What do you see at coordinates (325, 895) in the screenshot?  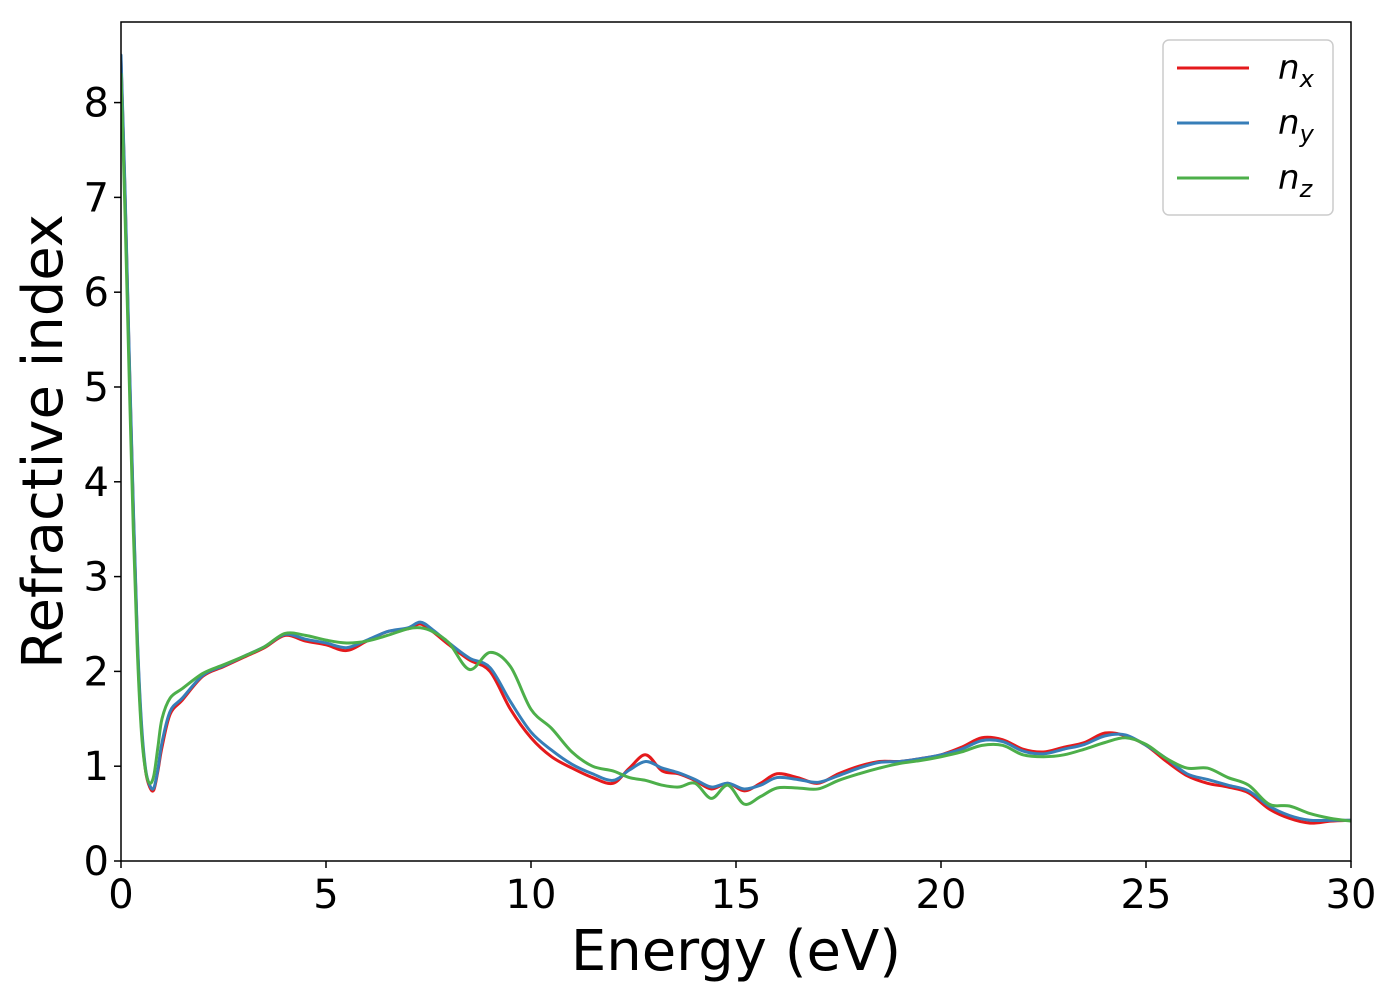 I see `x-tick-label: 5` at bounding box center [325, 895].